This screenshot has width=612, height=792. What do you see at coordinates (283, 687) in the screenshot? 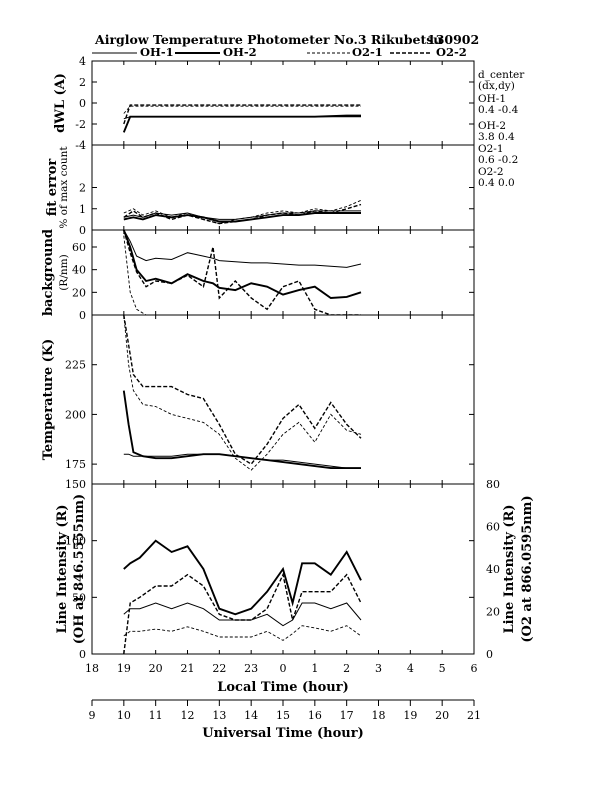
I see `x-axis-label-local: Local Time (hour)` at bounding box center [283, 687].